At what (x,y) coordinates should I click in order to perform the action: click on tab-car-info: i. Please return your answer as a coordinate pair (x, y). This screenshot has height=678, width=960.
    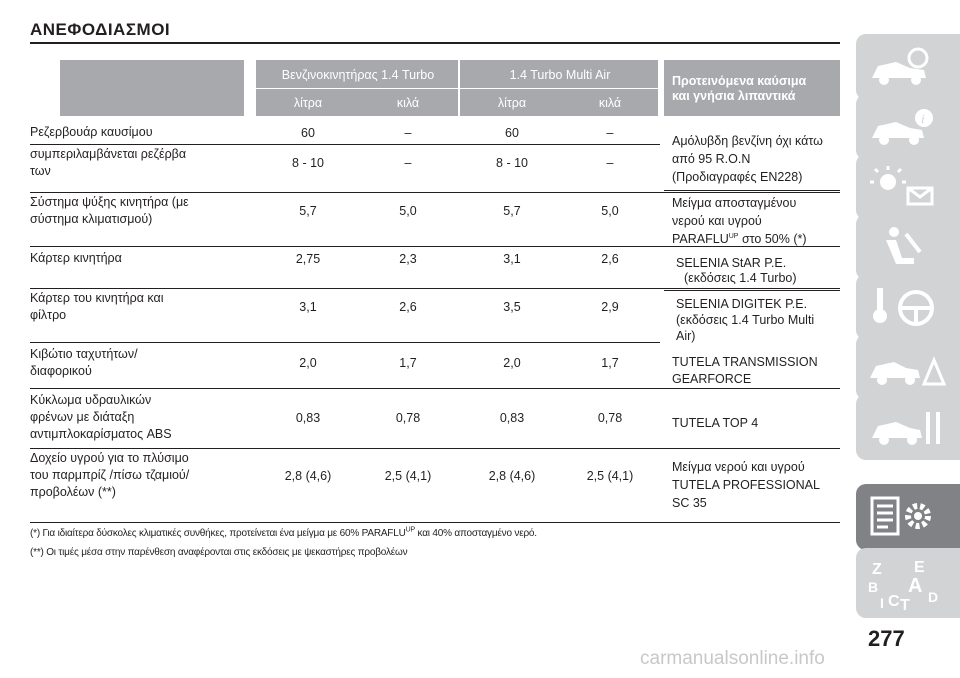
    Looking at the image, I should click on (908, 127).